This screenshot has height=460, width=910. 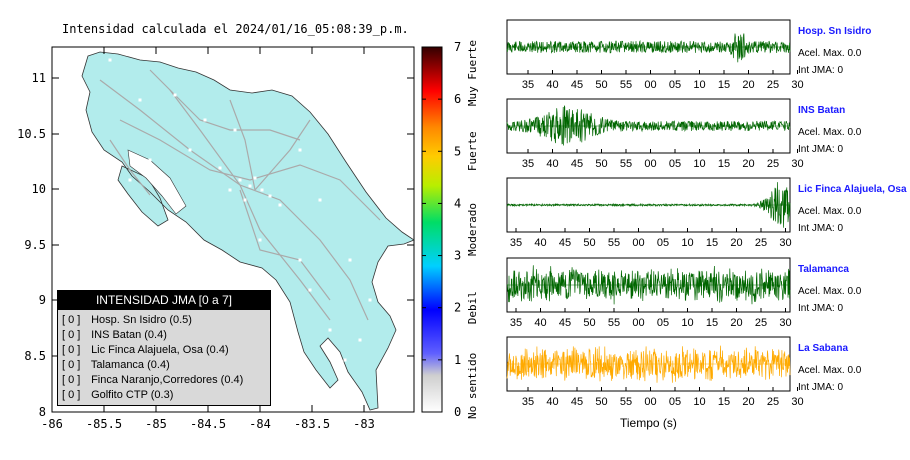 What do you see at coordinates (457, 256) in the screenshot?
I see `colorbar-tick-label: 3` at bounding box center [457, 256].